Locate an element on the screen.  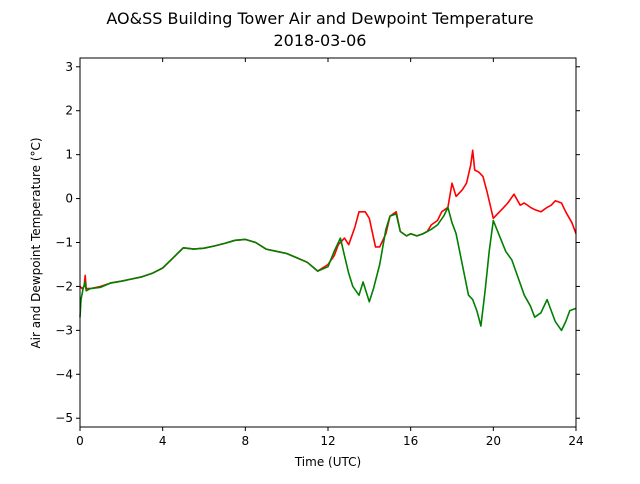
y-tick-label: 3 is located at coordinates (69, 67).